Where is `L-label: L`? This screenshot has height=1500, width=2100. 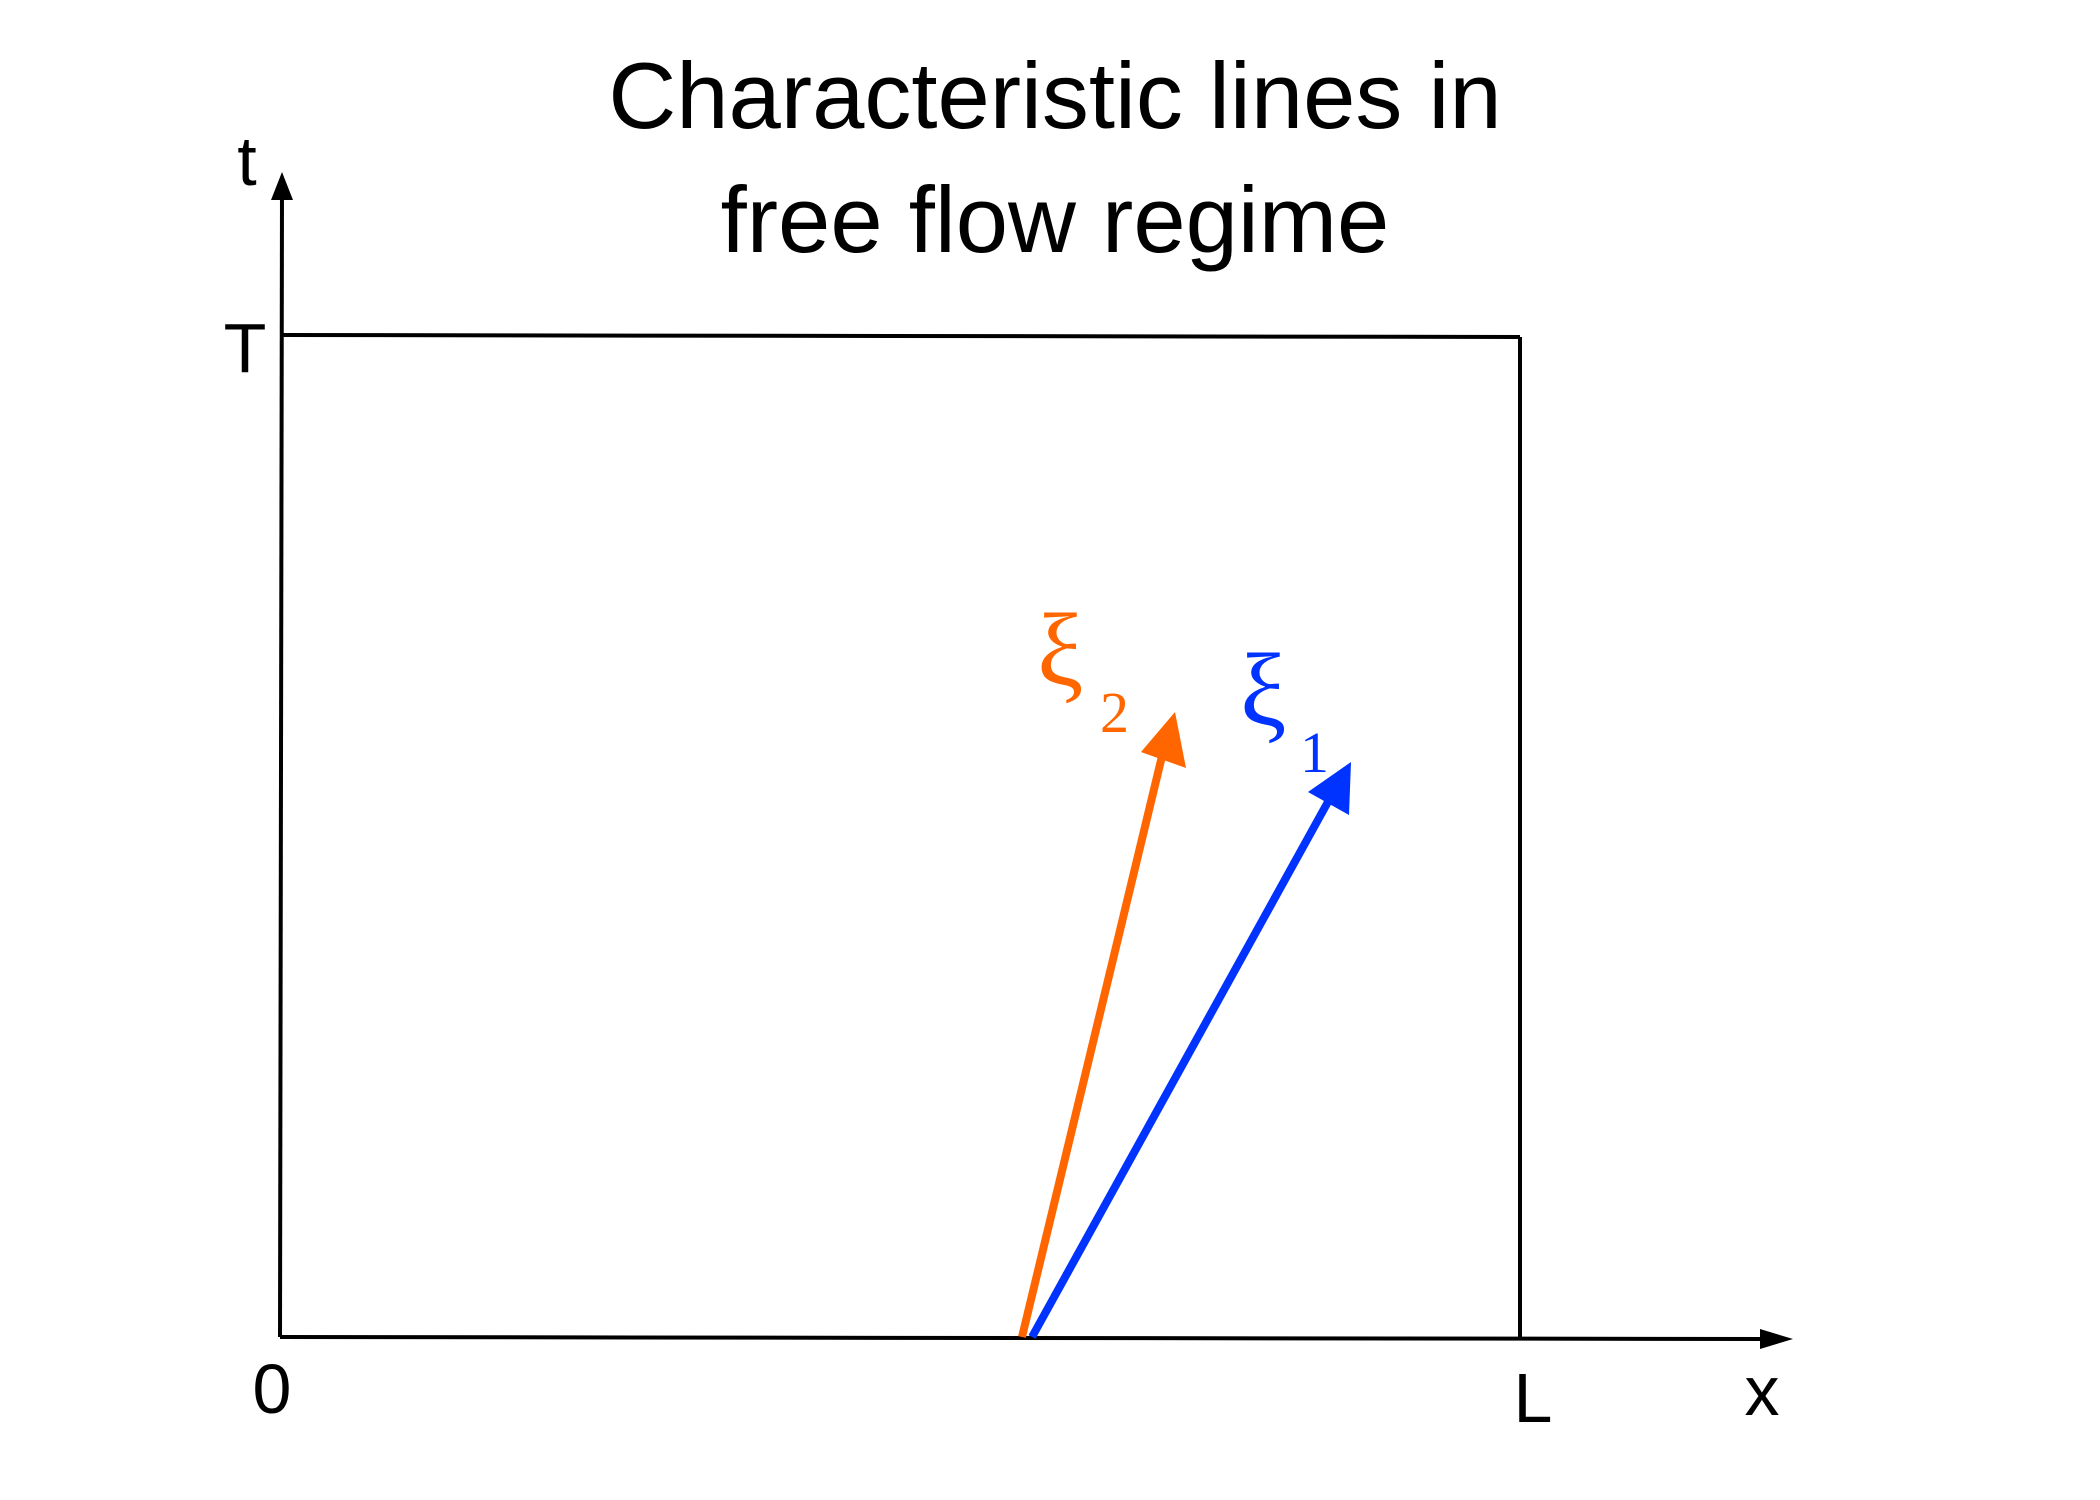
L-label: L is located at coordinates (1533, 1398).